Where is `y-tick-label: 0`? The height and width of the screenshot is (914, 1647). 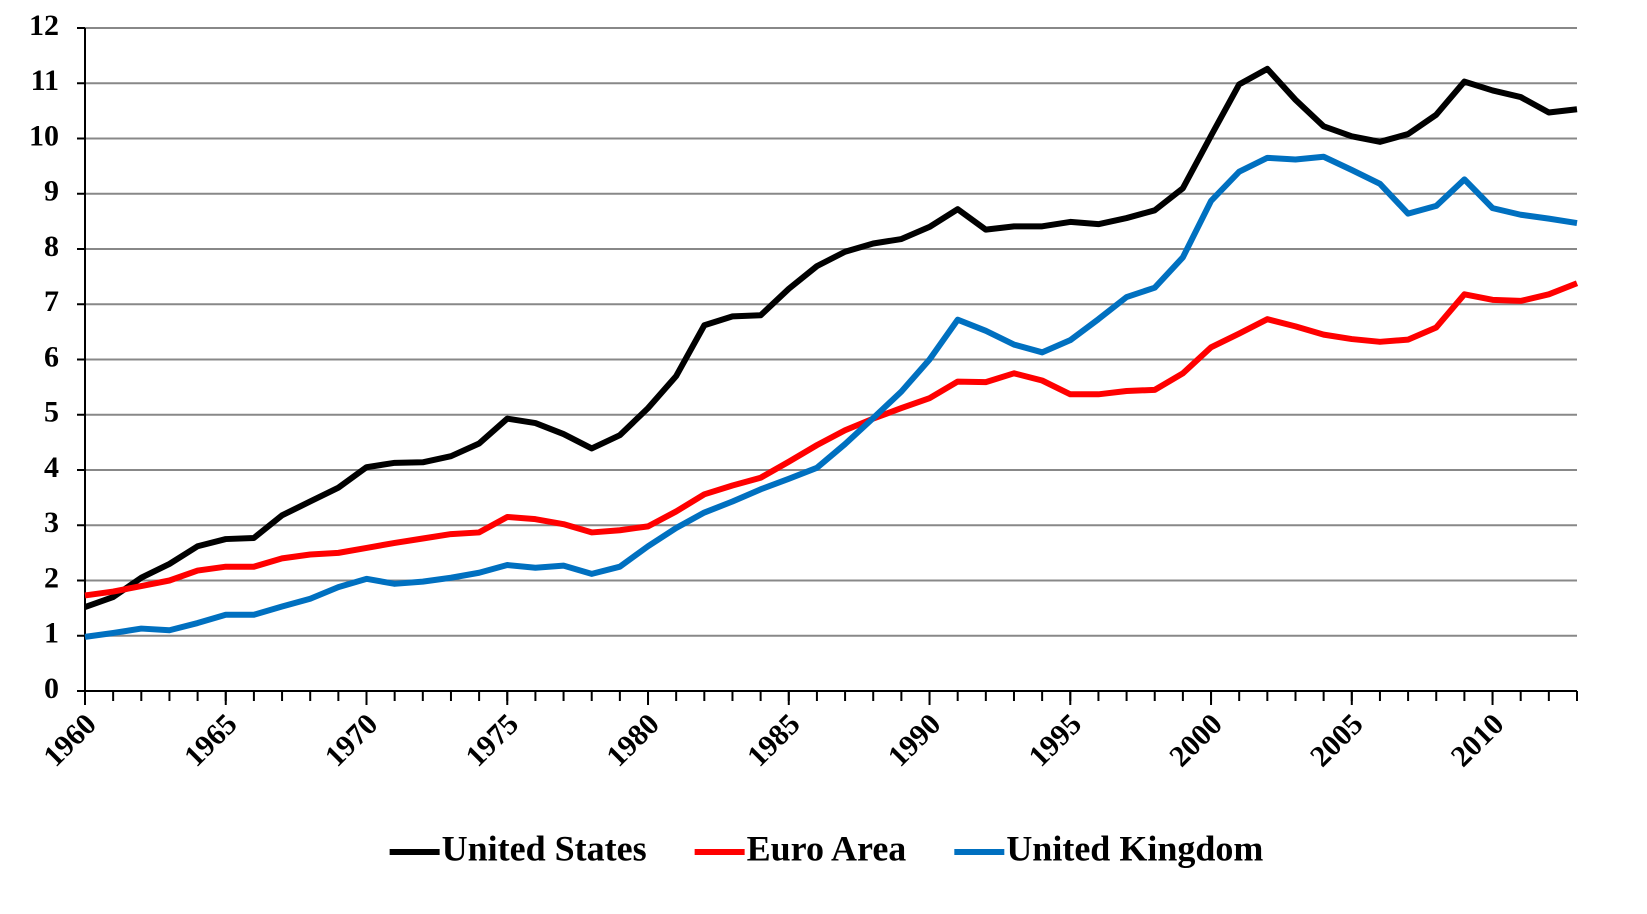
y-tick-label: 0 is located at coordinates (51, 688).